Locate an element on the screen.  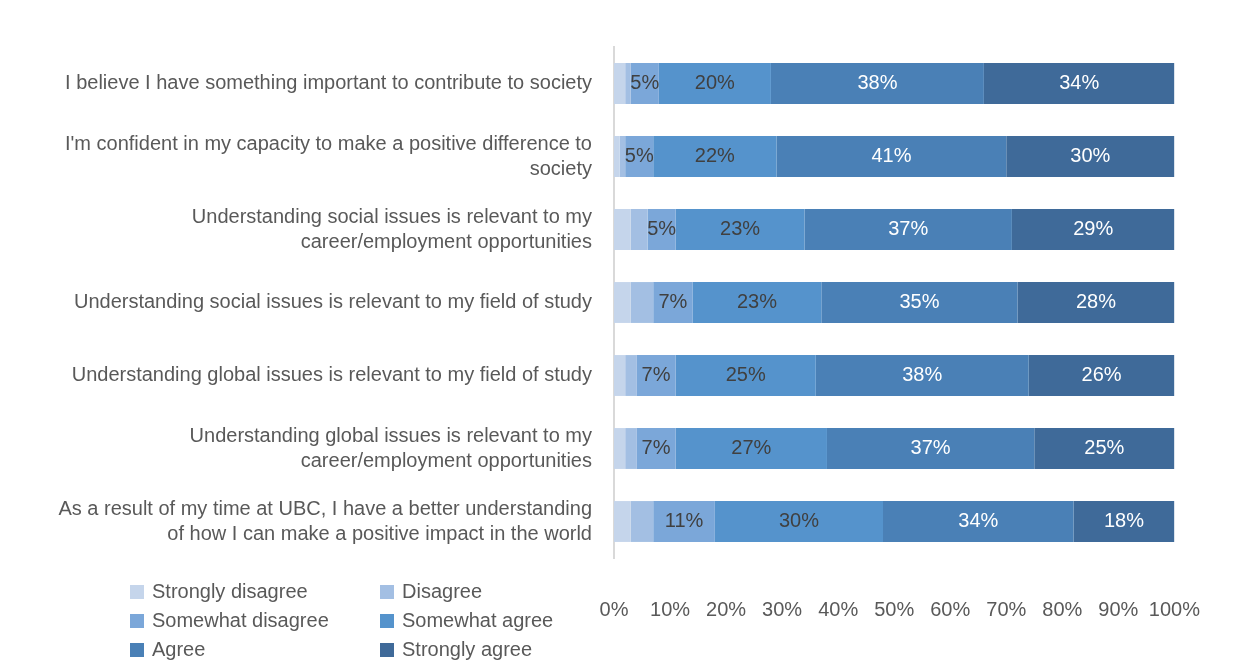
y-tick-label: Understanding social issues is relevant to my career/employment opportunities is located at coordinates (391, 228).